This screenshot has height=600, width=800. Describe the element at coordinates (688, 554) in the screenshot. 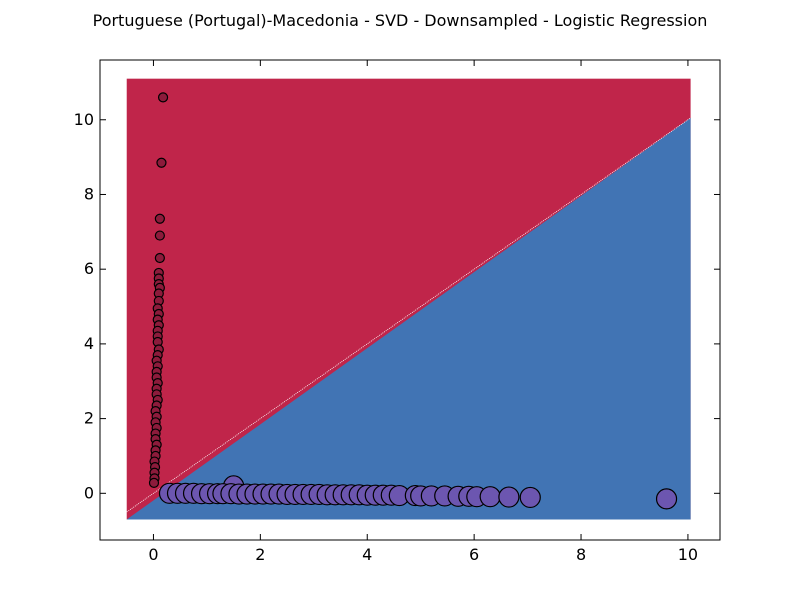

I see `x-tick-label: 10` at that location.